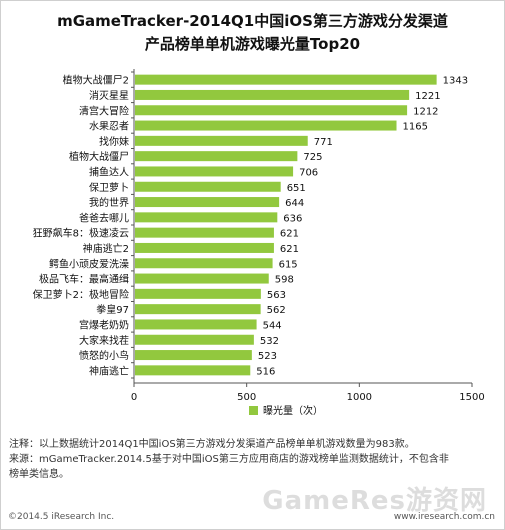 Image resolution: width=505 pixels, height=530 pixels. I want to click on category-label: 植物大战僵尸, so click(99, 156).